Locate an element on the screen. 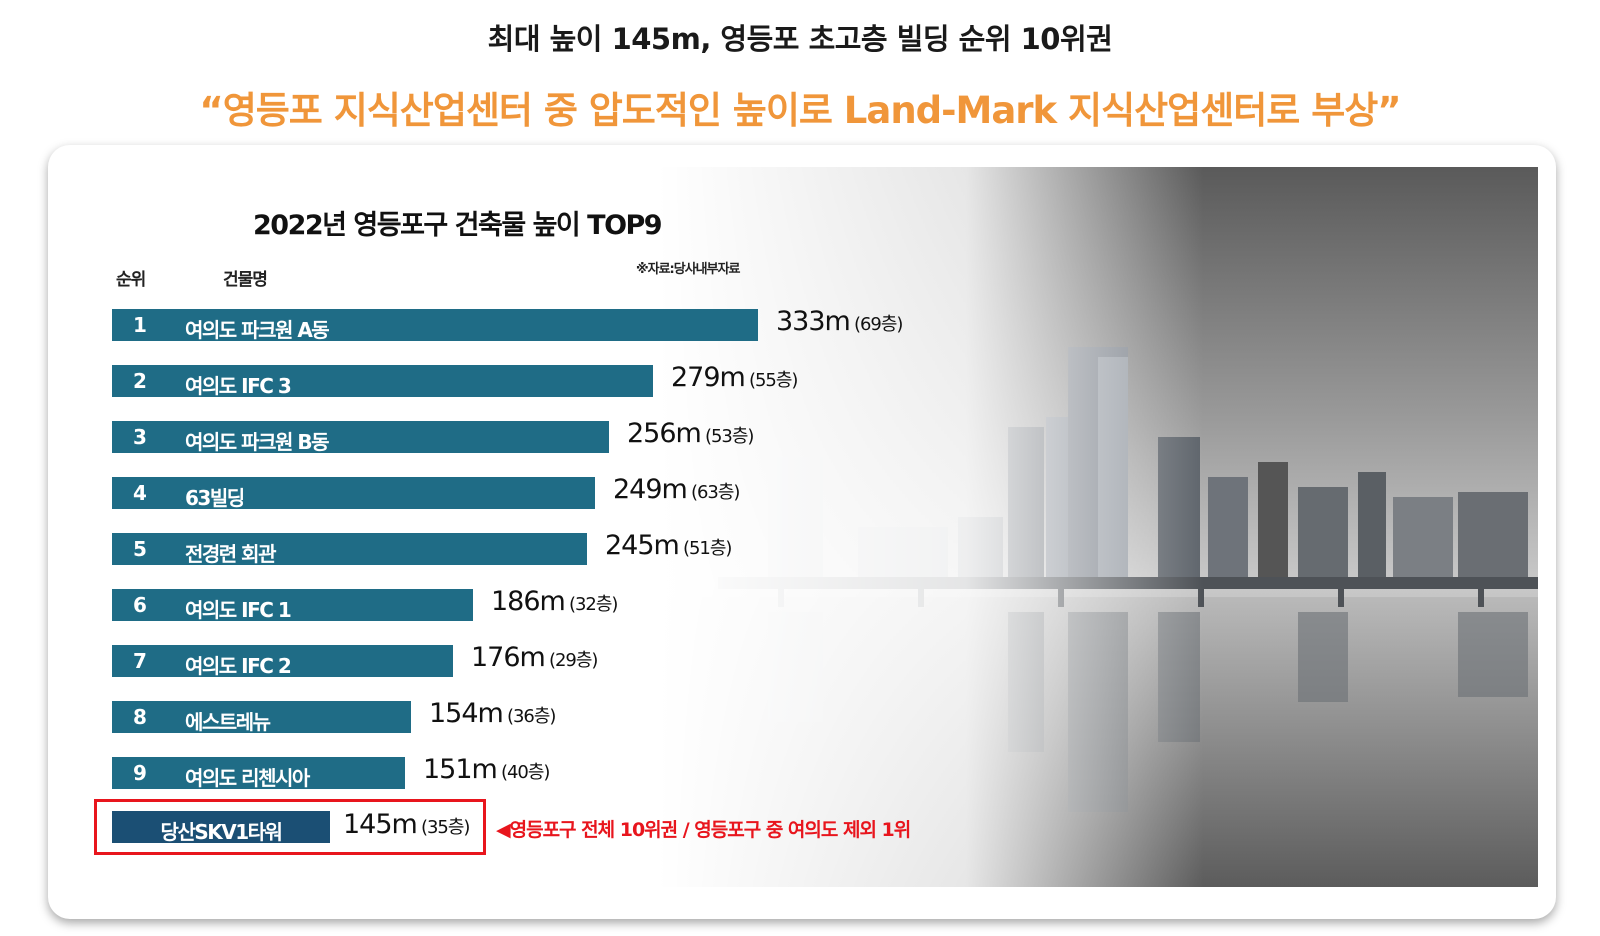  bar-value-label: 256m (53층) is located at coordinates (691, 433).